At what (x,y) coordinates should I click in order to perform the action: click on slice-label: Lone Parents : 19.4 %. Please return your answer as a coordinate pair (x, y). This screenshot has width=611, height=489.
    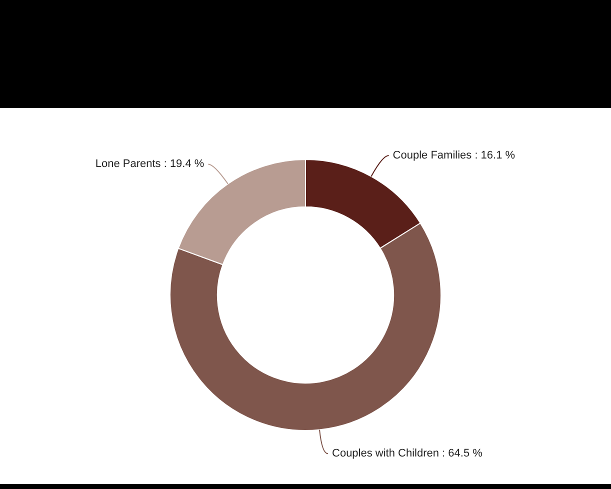
    Looking at the image, I should click on (149, 164).